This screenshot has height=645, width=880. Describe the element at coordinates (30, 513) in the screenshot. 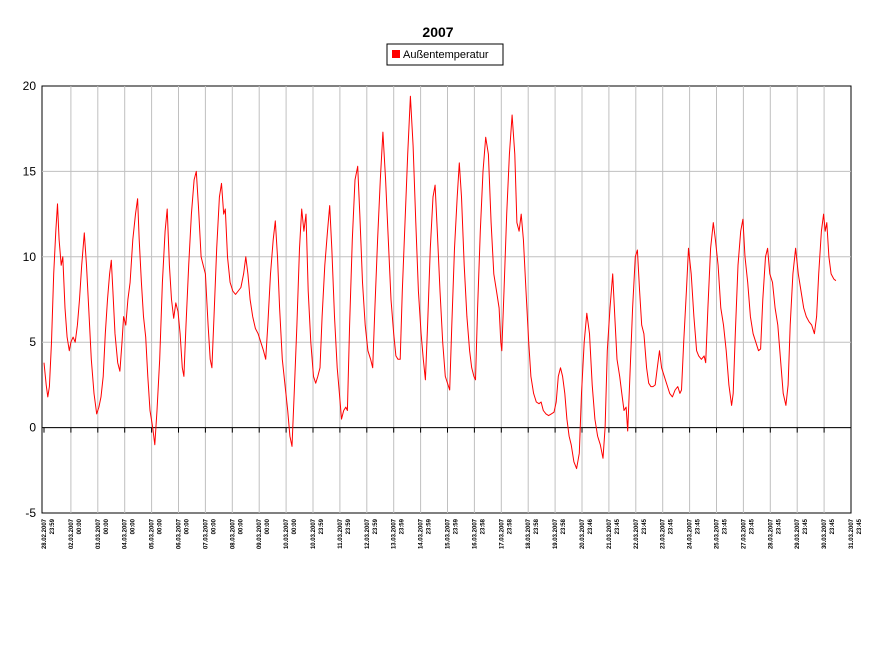

I see `y-tick-label: -5` at that location.